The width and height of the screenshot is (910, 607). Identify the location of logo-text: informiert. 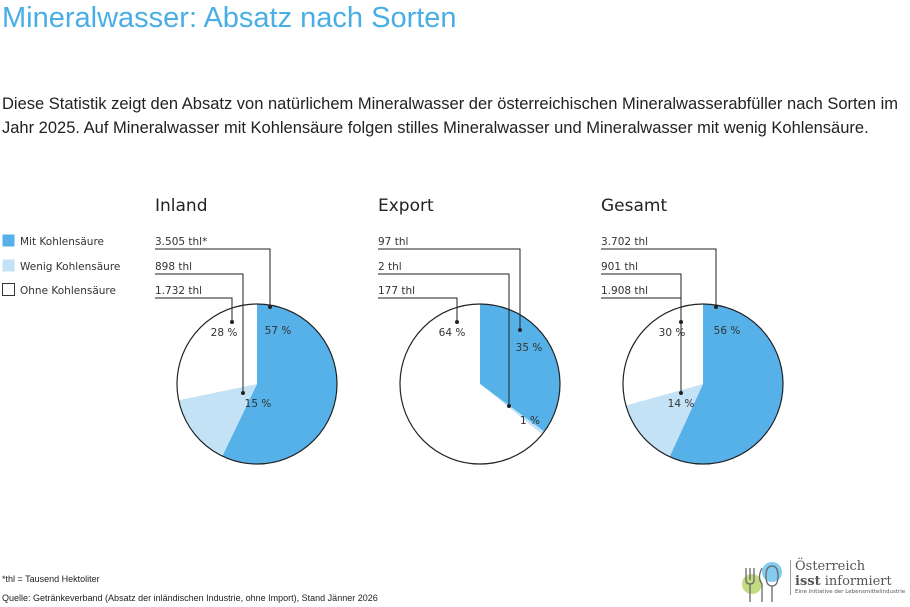
(858, 581).